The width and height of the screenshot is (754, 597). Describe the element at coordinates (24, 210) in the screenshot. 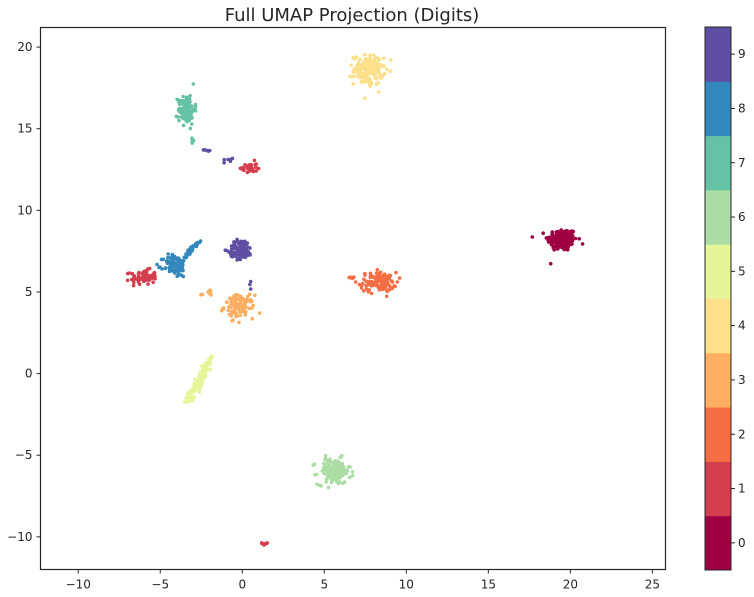

I see `y-tick-label: 10` at that location.